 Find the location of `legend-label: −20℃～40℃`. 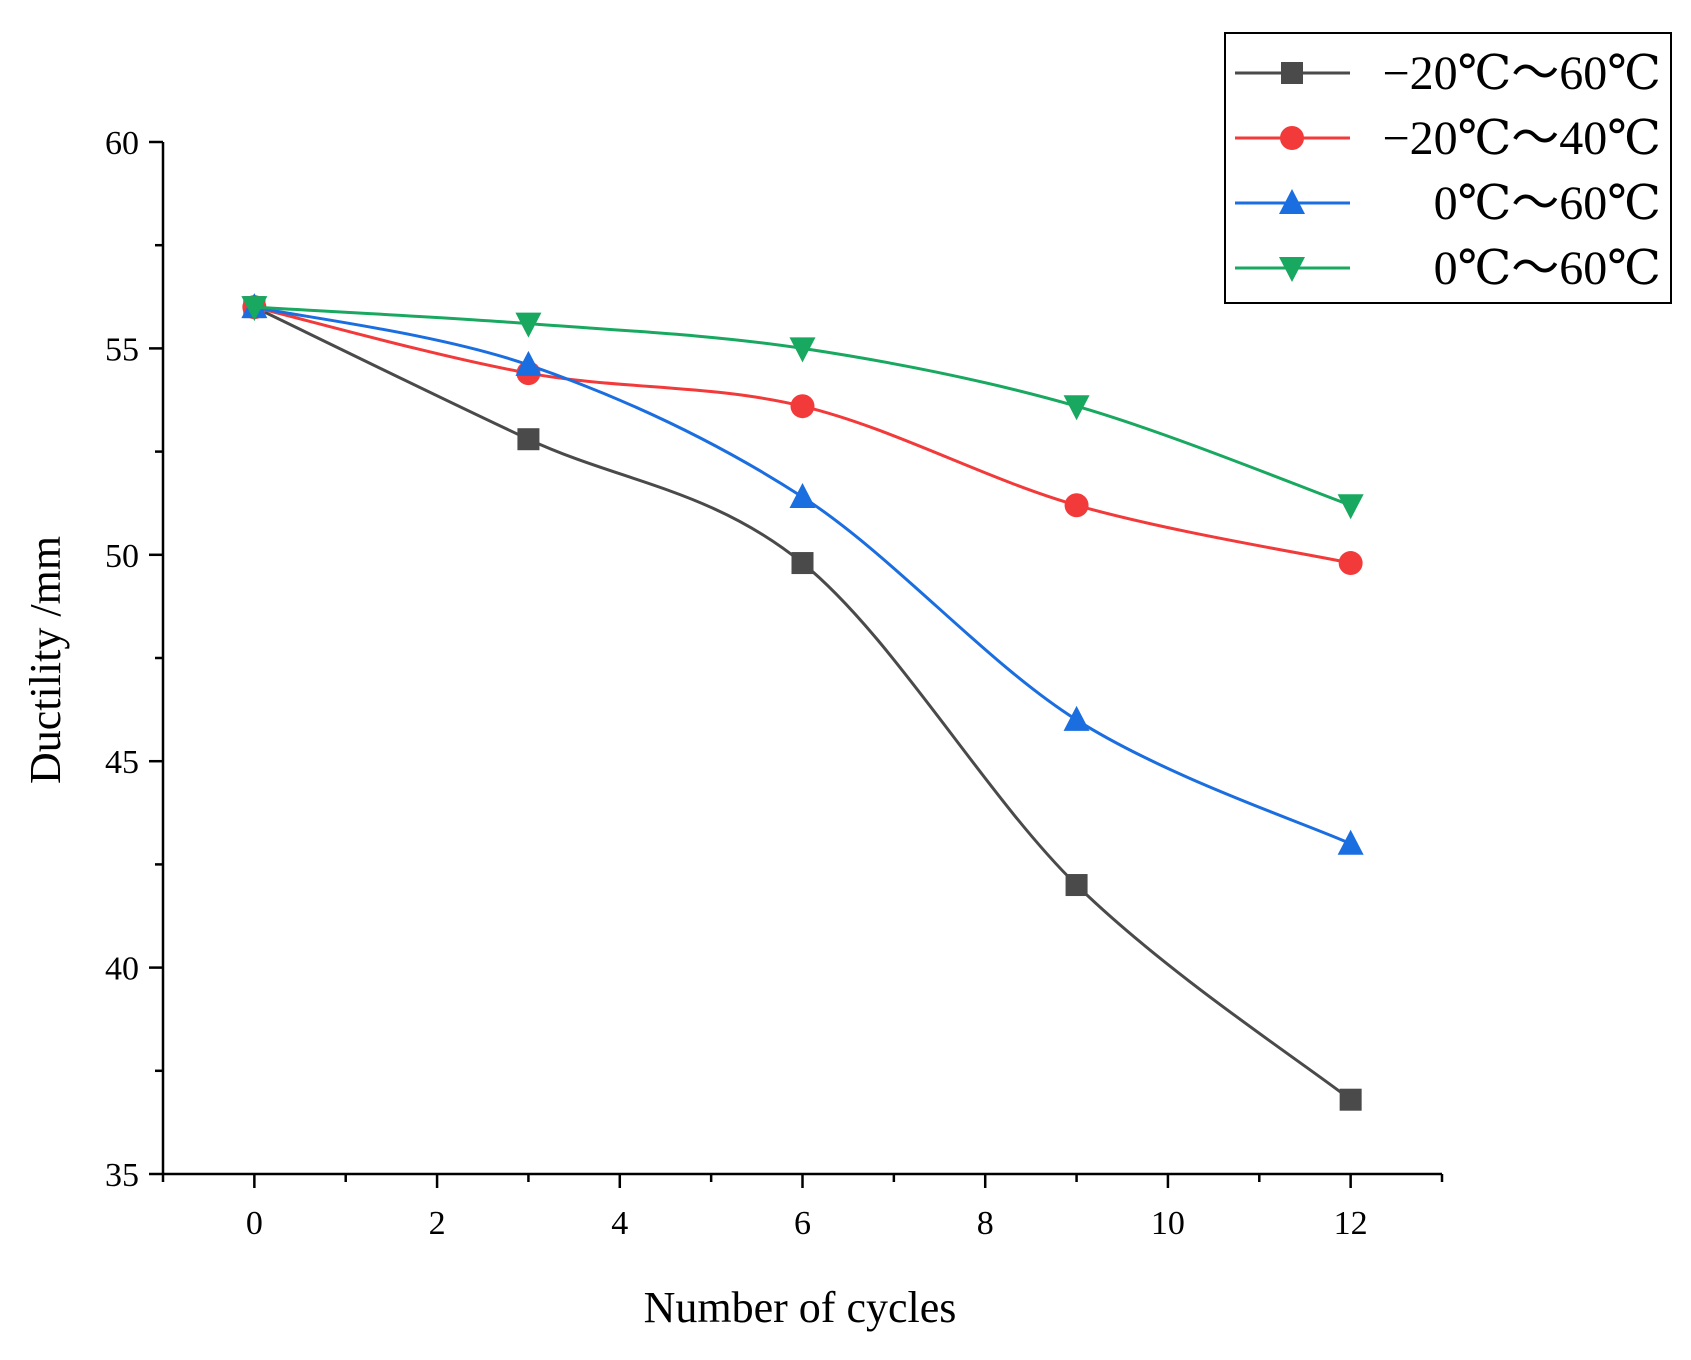

legend-label: −20℃～40℃ is located at coordinates (1522, 138).